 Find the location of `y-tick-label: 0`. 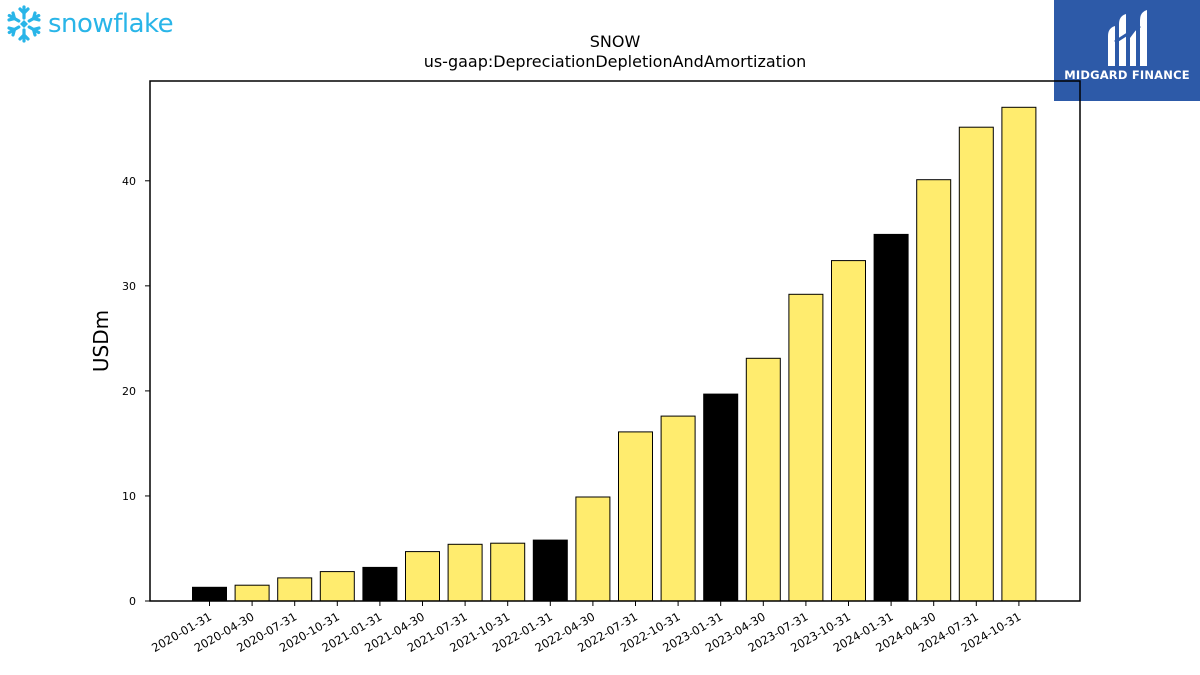

y-tick-label: 0 is located at coordinates (132, 601).